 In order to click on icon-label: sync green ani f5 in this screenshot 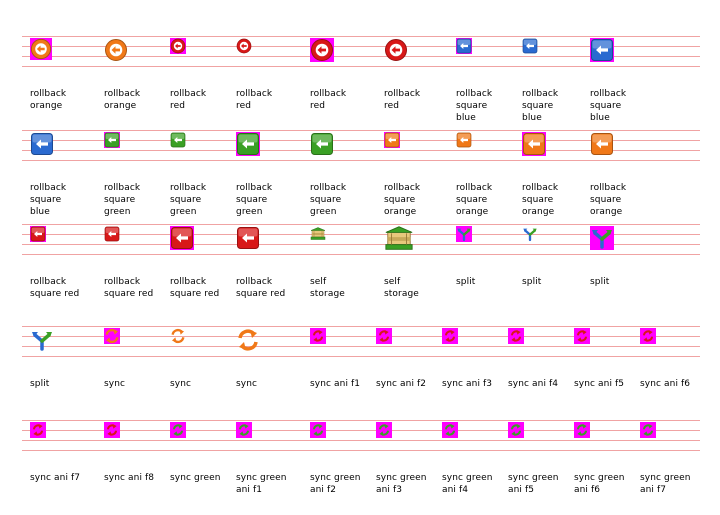, I will do `click(533, 484)`.